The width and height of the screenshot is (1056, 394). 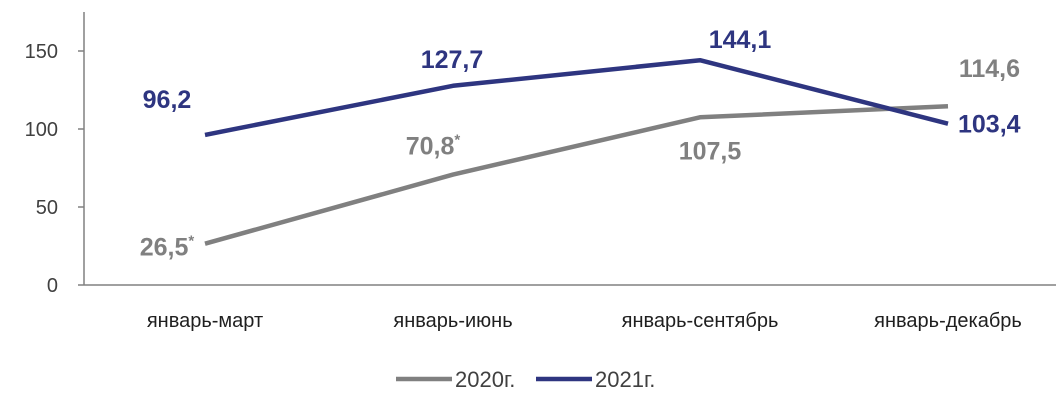 What do you see at coordinates (625, 378) in the screenshot?
I see `legend-label-1: 2021г.` at bounding box center [625, 378].